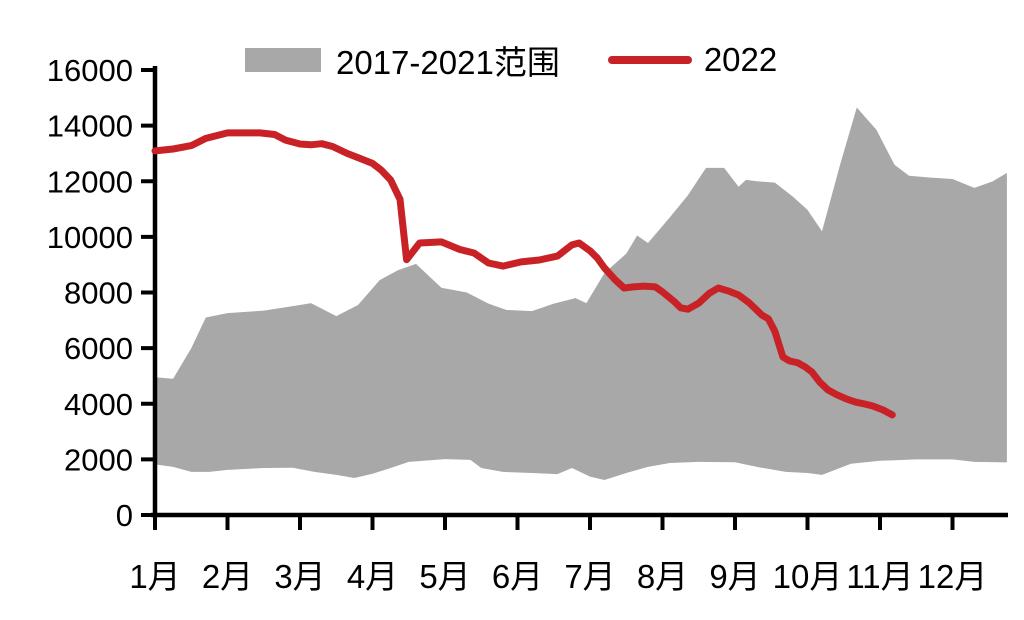  Describe the element at coordinates (444, 576) in the screenshot. I see `x-tick-label: 5月` at that location.